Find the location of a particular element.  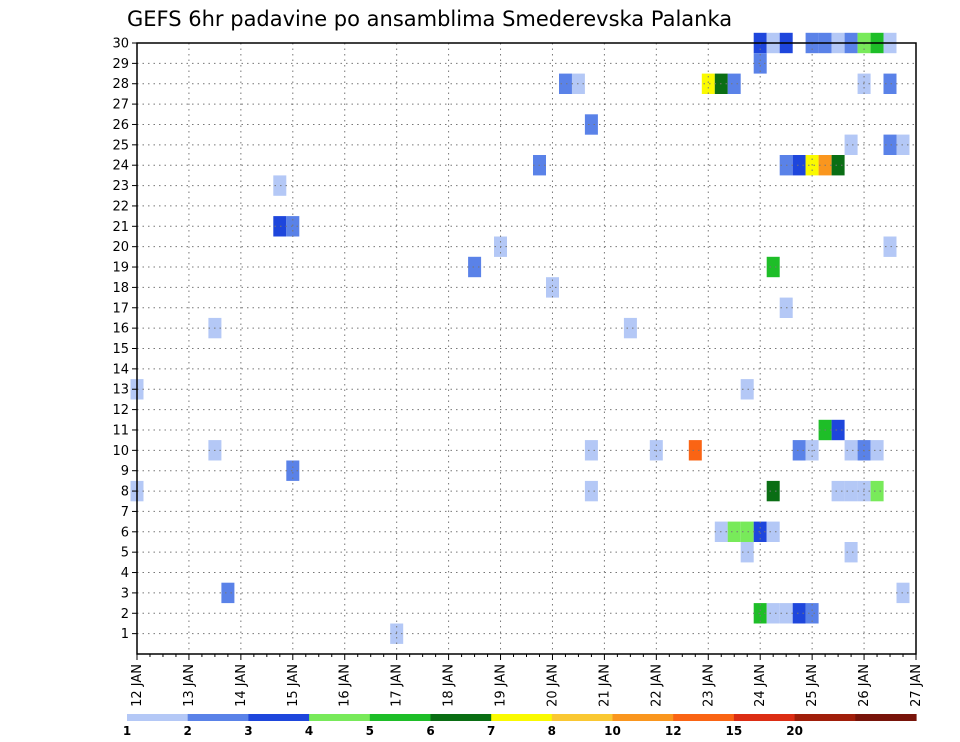

y-tick-label: 3 is located at coordinates (125, 593).